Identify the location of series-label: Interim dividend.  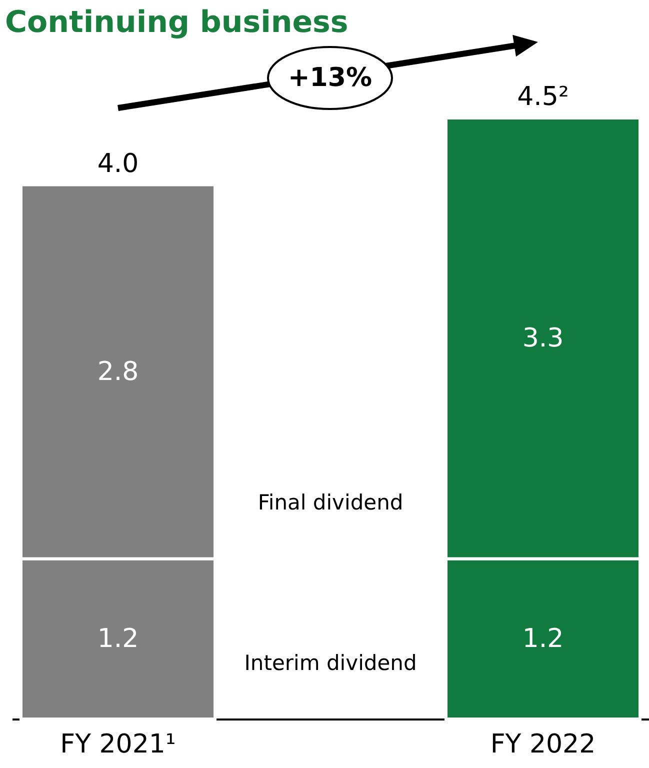
(330, 663).